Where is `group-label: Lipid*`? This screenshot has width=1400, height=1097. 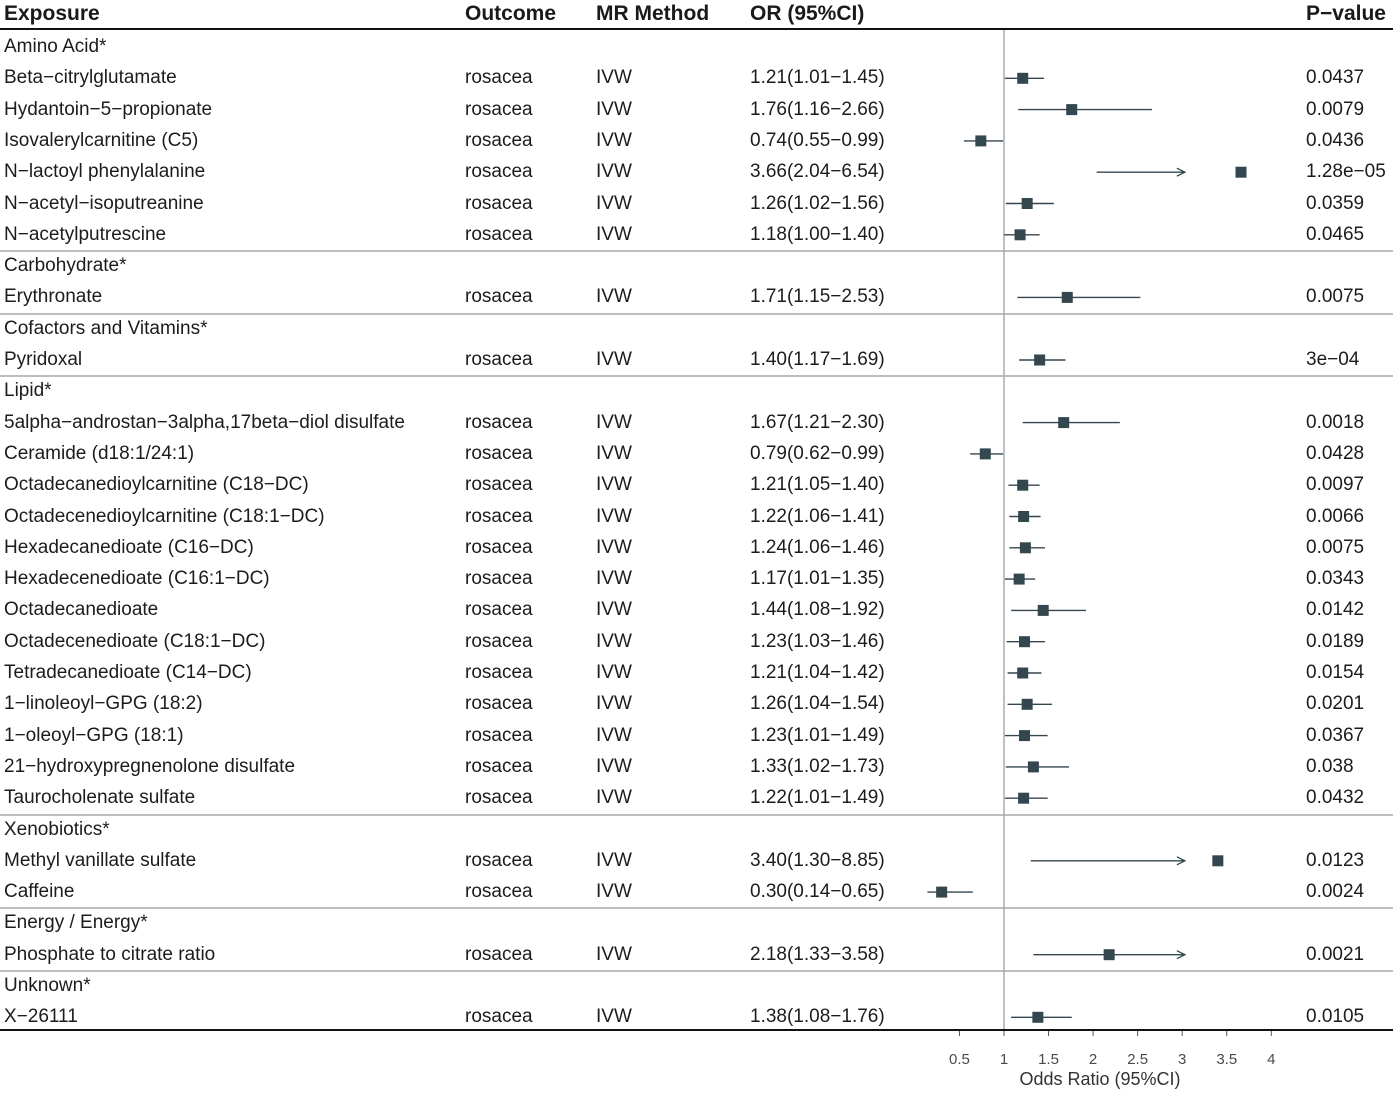 group-label: Lipid* is located at coordinates (28, 391).